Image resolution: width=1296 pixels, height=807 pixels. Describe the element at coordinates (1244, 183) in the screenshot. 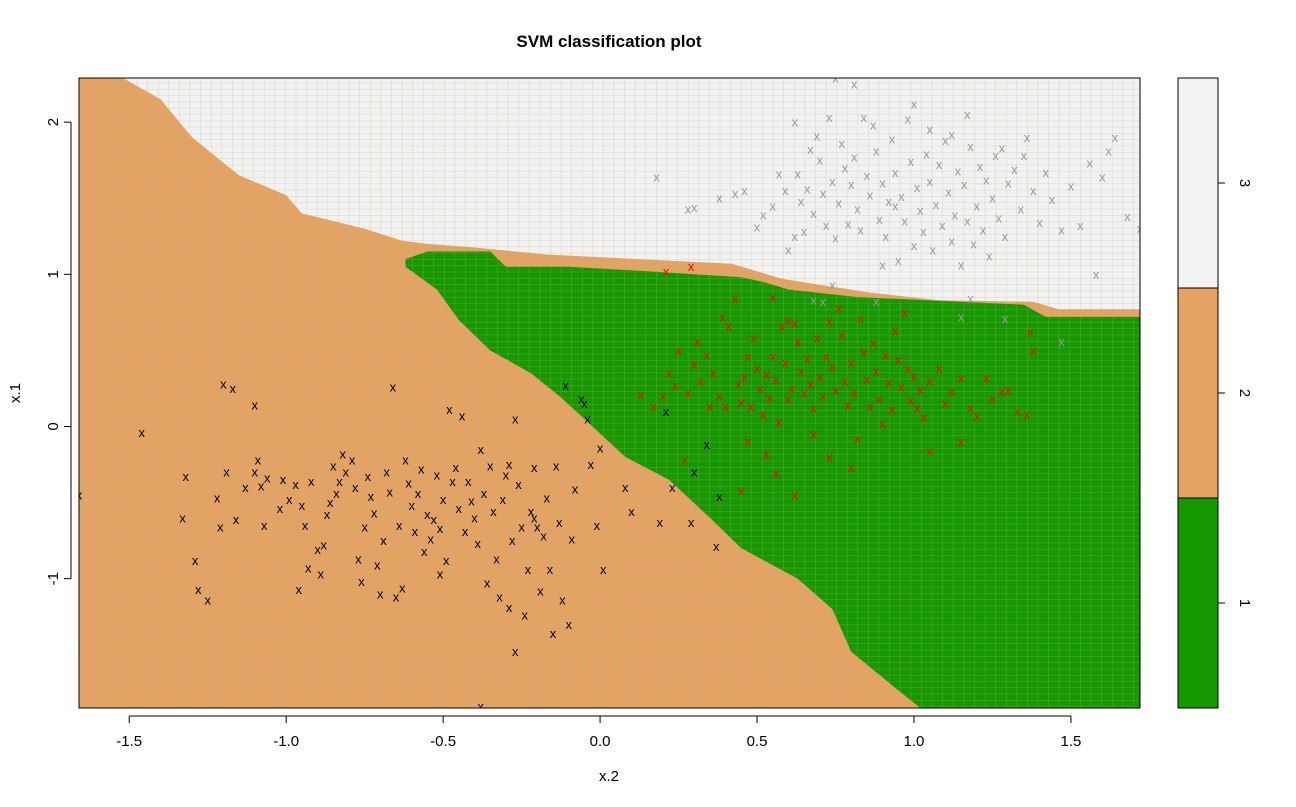

I see `legend-label: 3` at that location.